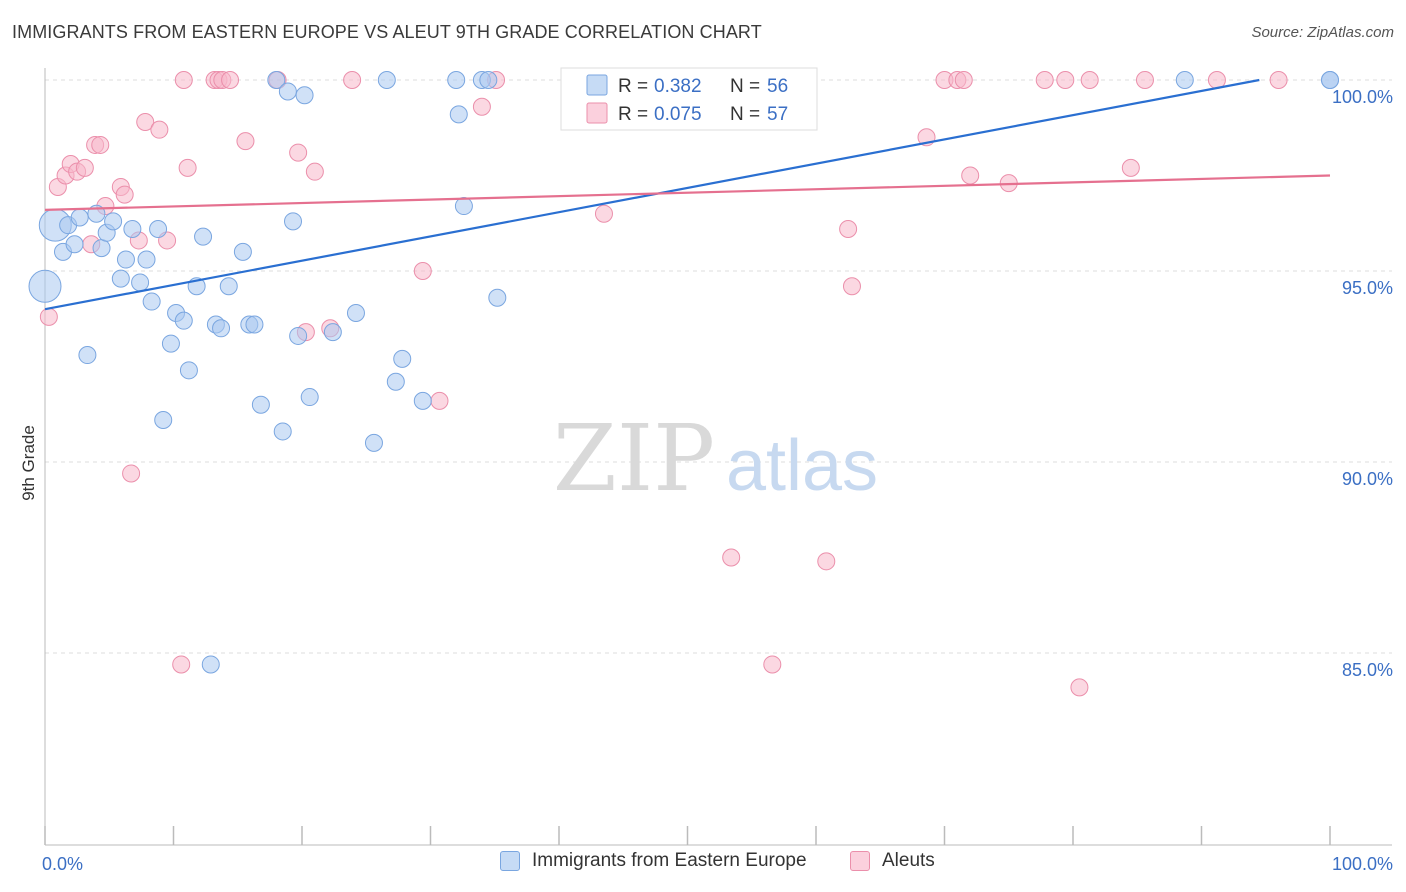  I want to click on y-tick-label: 100.0%, so click(1362, 97).